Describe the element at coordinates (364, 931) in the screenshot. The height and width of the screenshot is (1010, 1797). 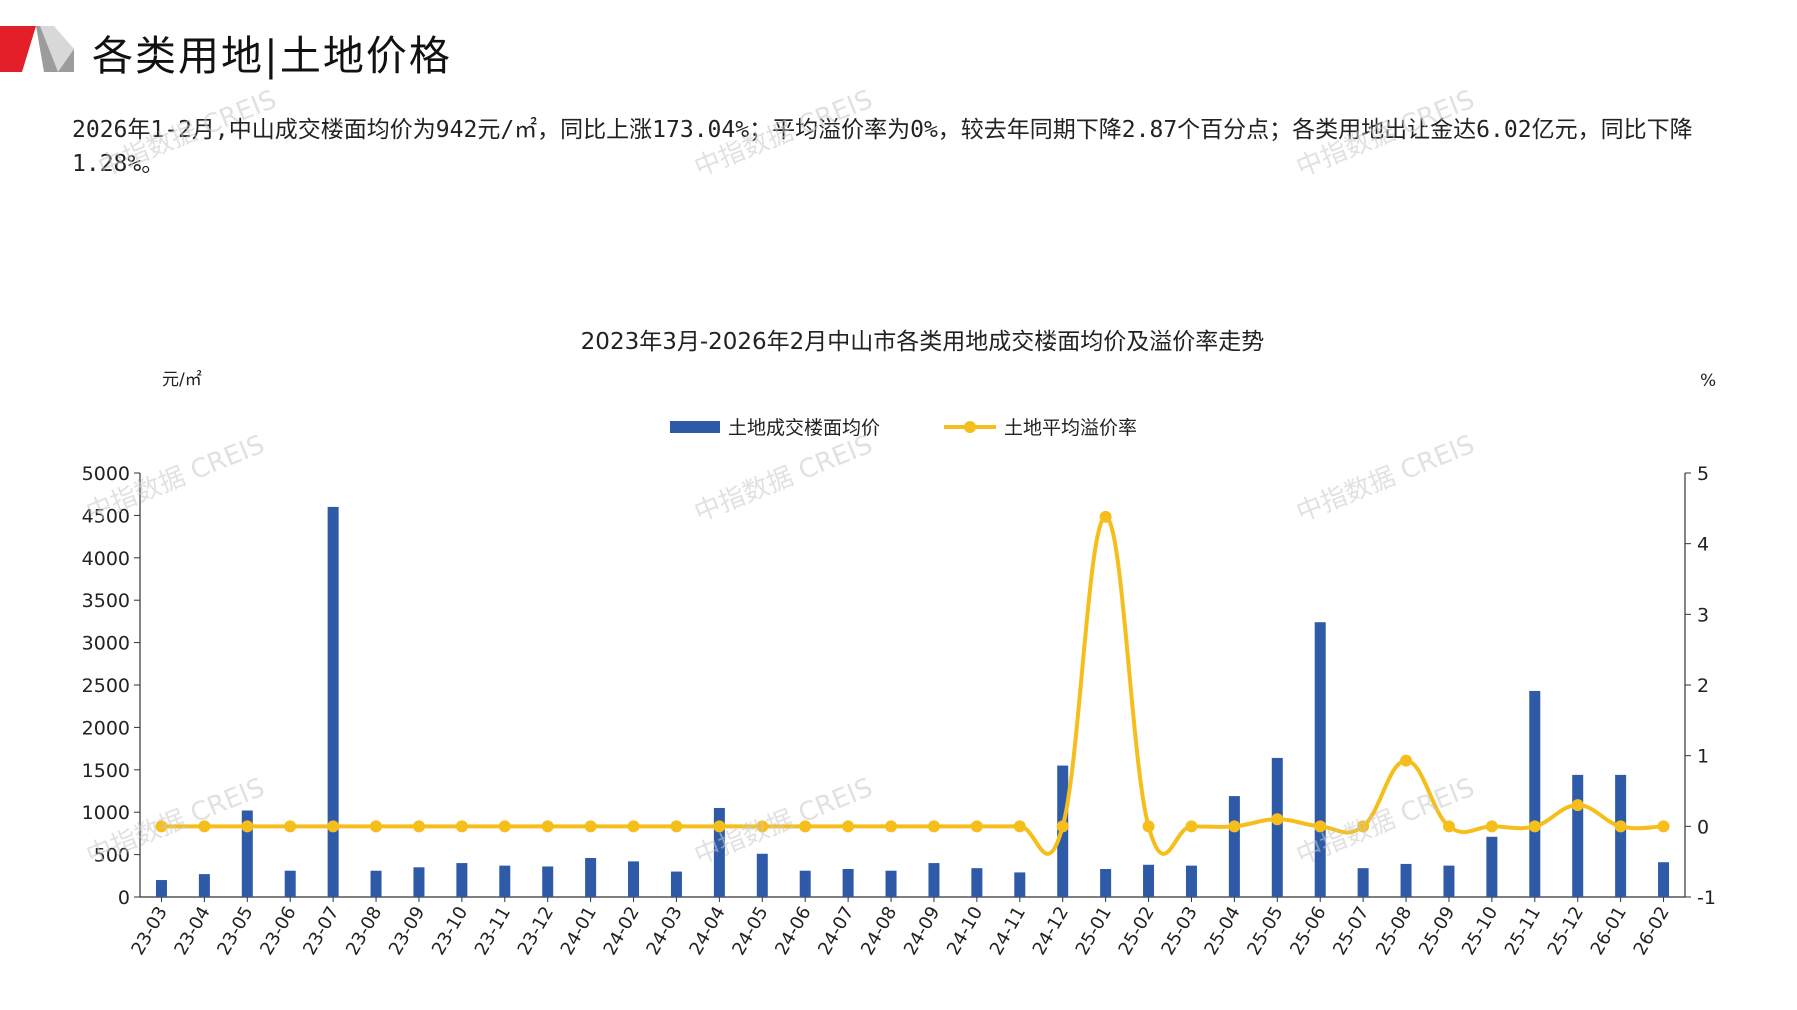
I see `x-tick-label: 23-08` at that location.